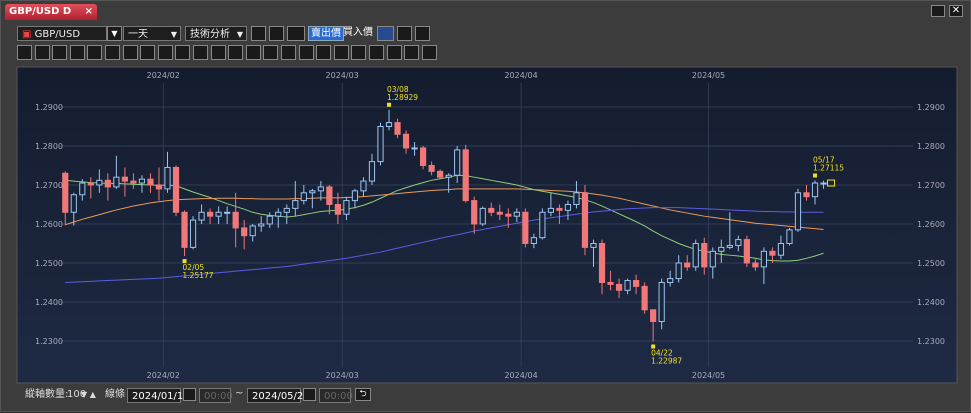 The height and width of the screenshot is (413, 971). I want to click on count-spinner: ▼ ▲, so click(88, 394).